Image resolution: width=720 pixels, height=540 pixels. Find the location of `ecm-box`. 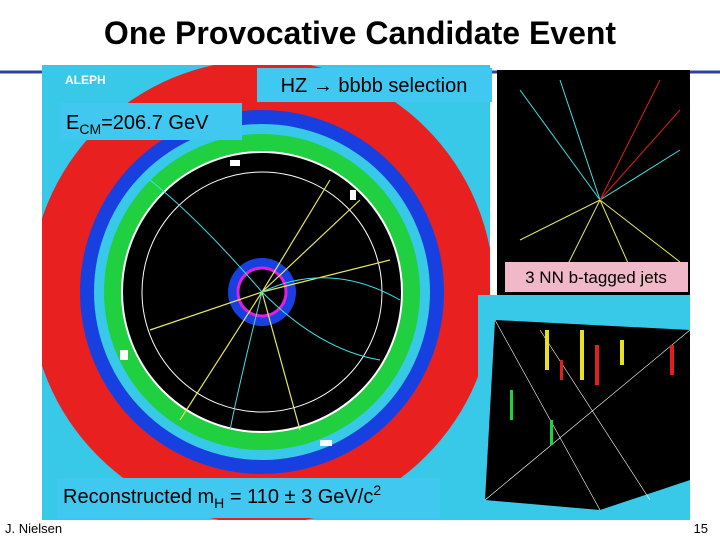

ecm-box is located at coordinates (151, 121).